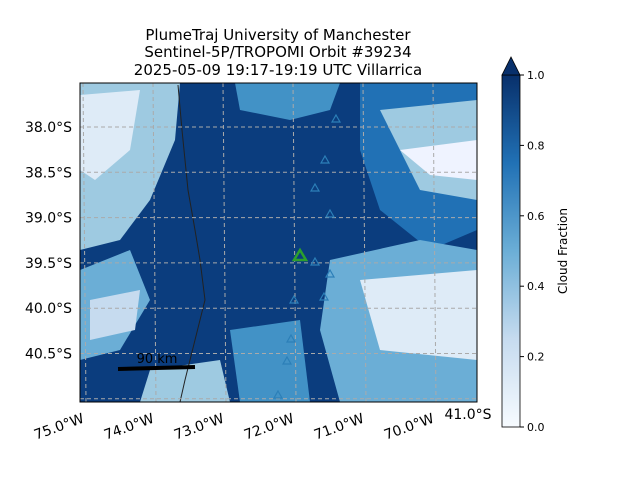 The height and width of the screenshot is (484, 640). What do you see at coordinates (536, 427) in the screenshot?
I see `colorbar-tick-label: 0.0` at bounding box center [536, 427].